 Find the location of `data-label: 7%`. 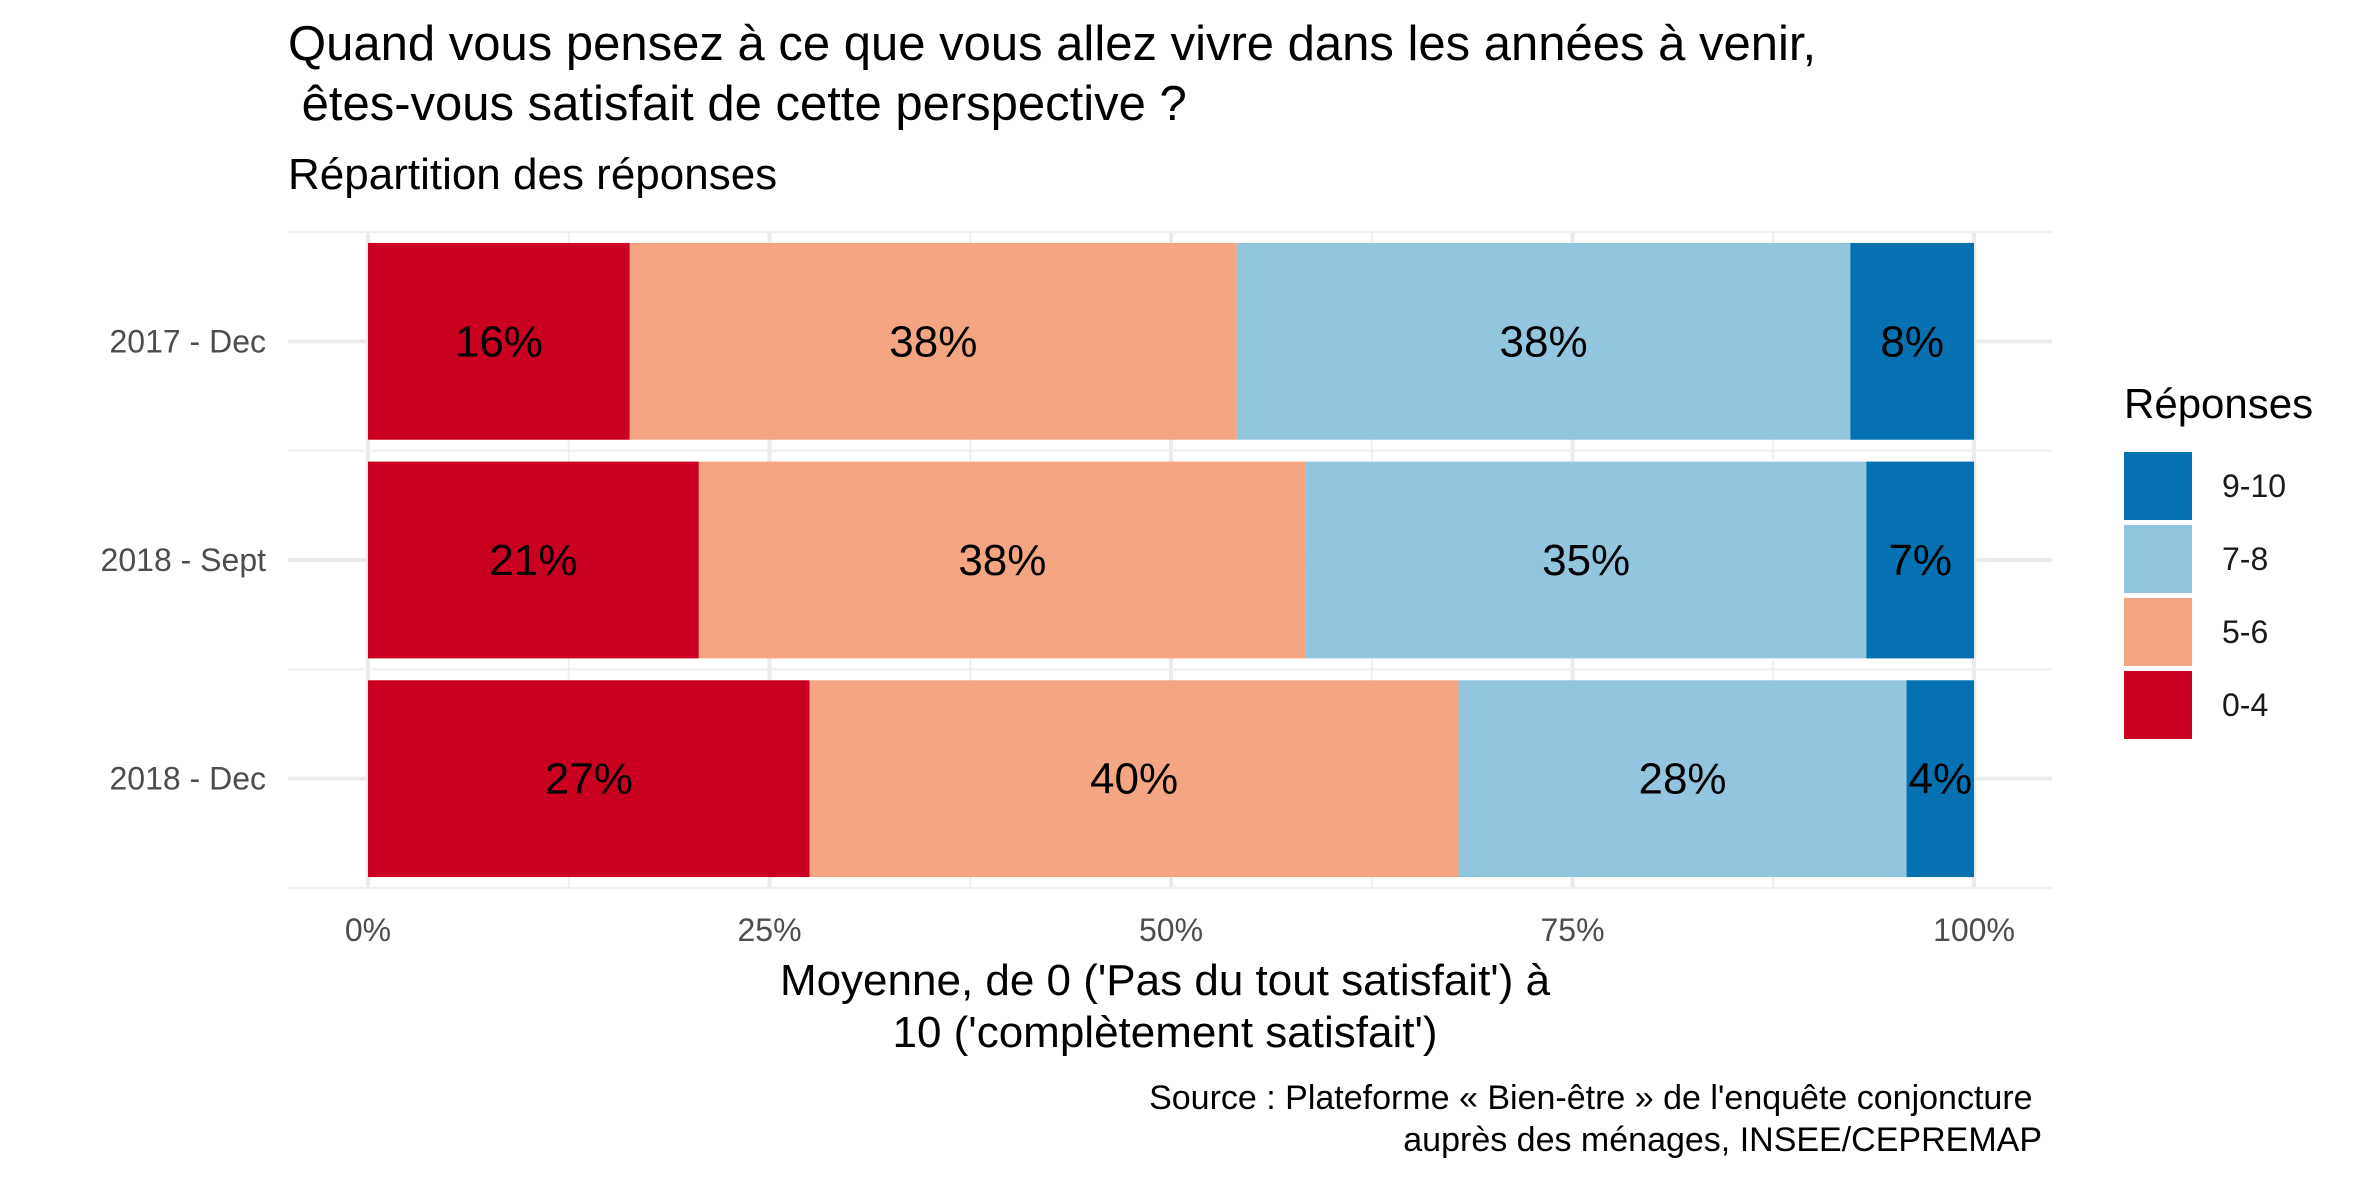

data-label: 7% is located at coordinates (1920, 560).